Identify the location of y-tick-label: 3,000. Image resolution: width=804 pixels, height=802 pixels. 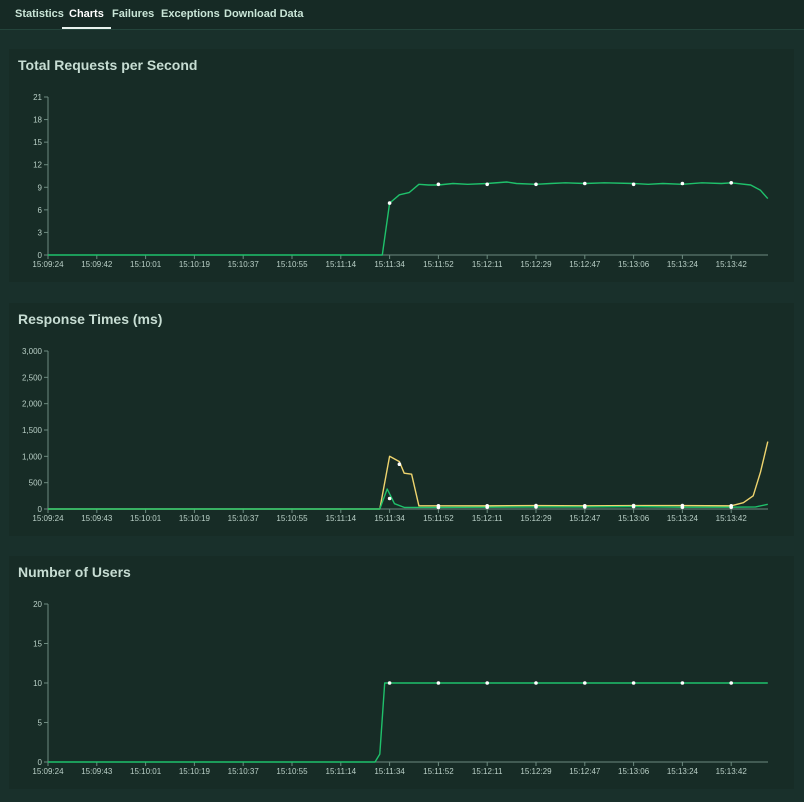
(32, 351).